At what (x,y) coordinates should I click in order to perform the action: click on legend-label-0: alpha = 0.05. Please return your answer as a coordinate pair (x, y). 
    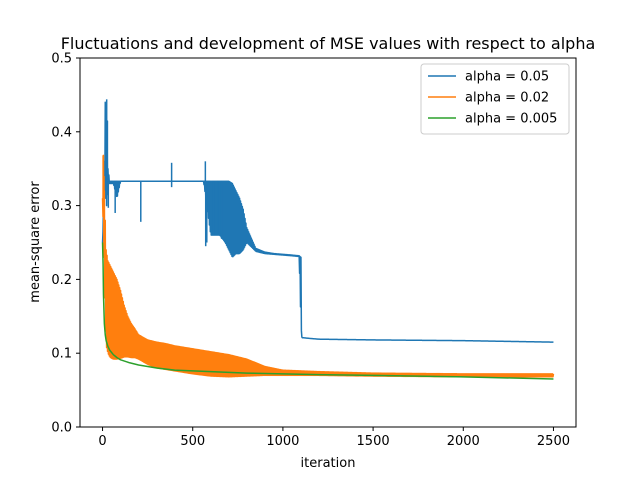
    Looking at the image, I should click on (507, 77).